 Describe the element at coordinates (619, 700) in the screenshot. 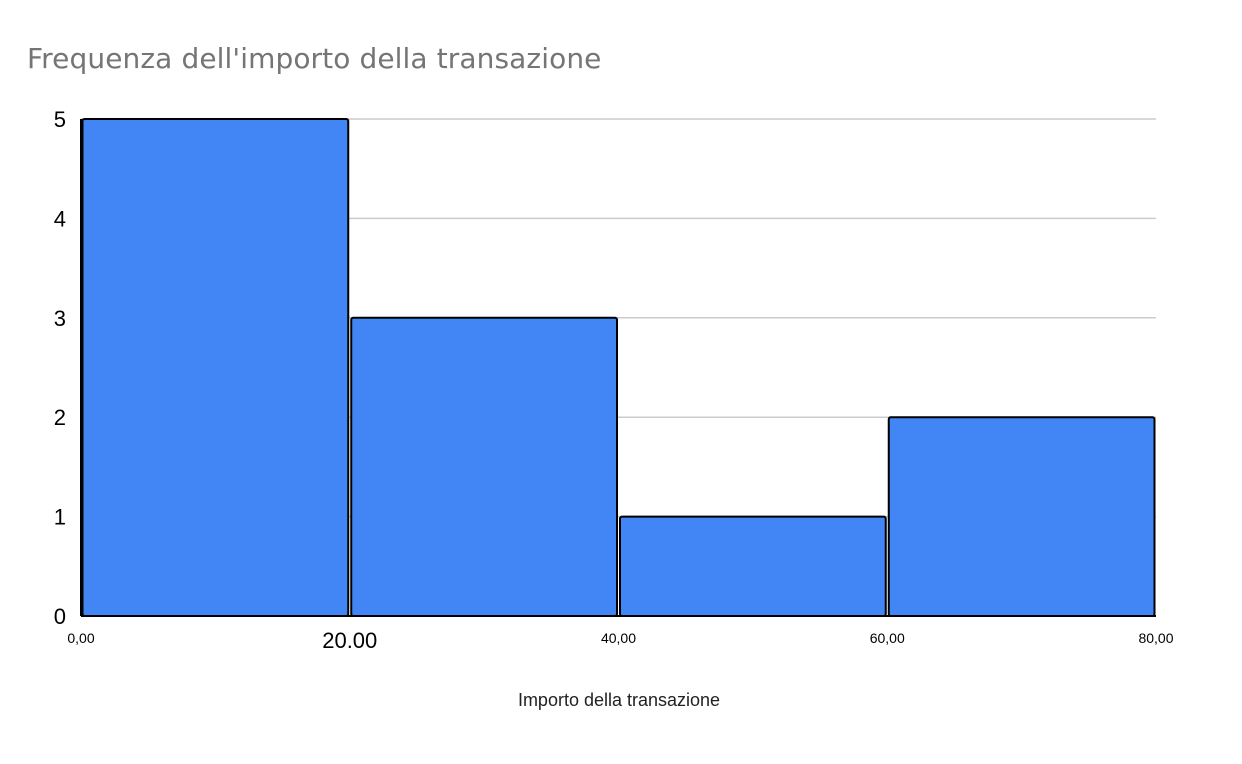

I see `x-axis-label: Importo della transazione` at that location.